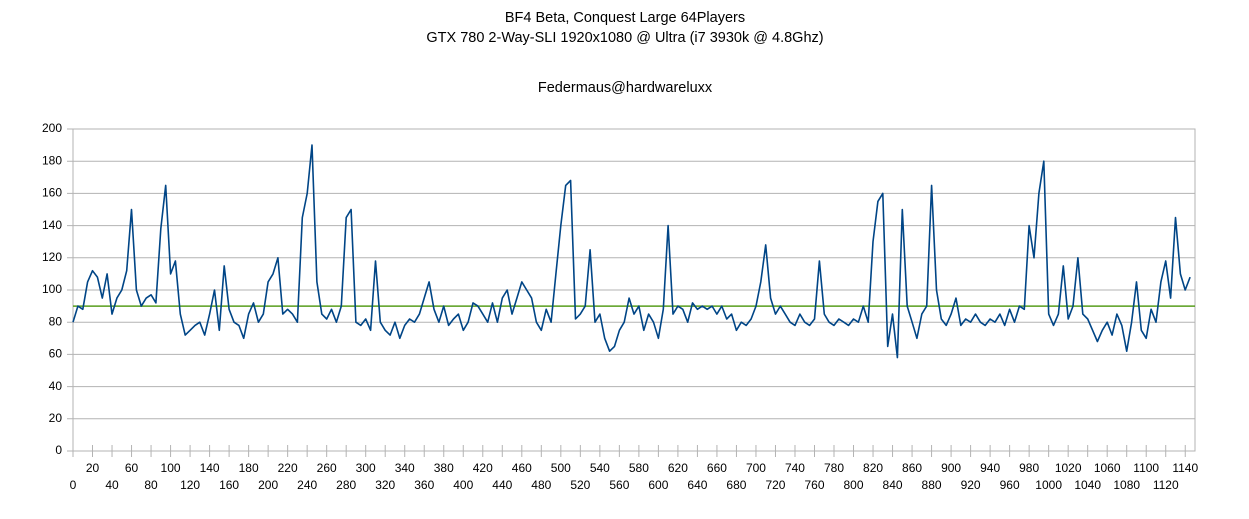 This screenshot has height=519, width=1249. Describe the element at coordinates (697, 485) in the screenshot. I see `x-tick-label: 640` at that location.